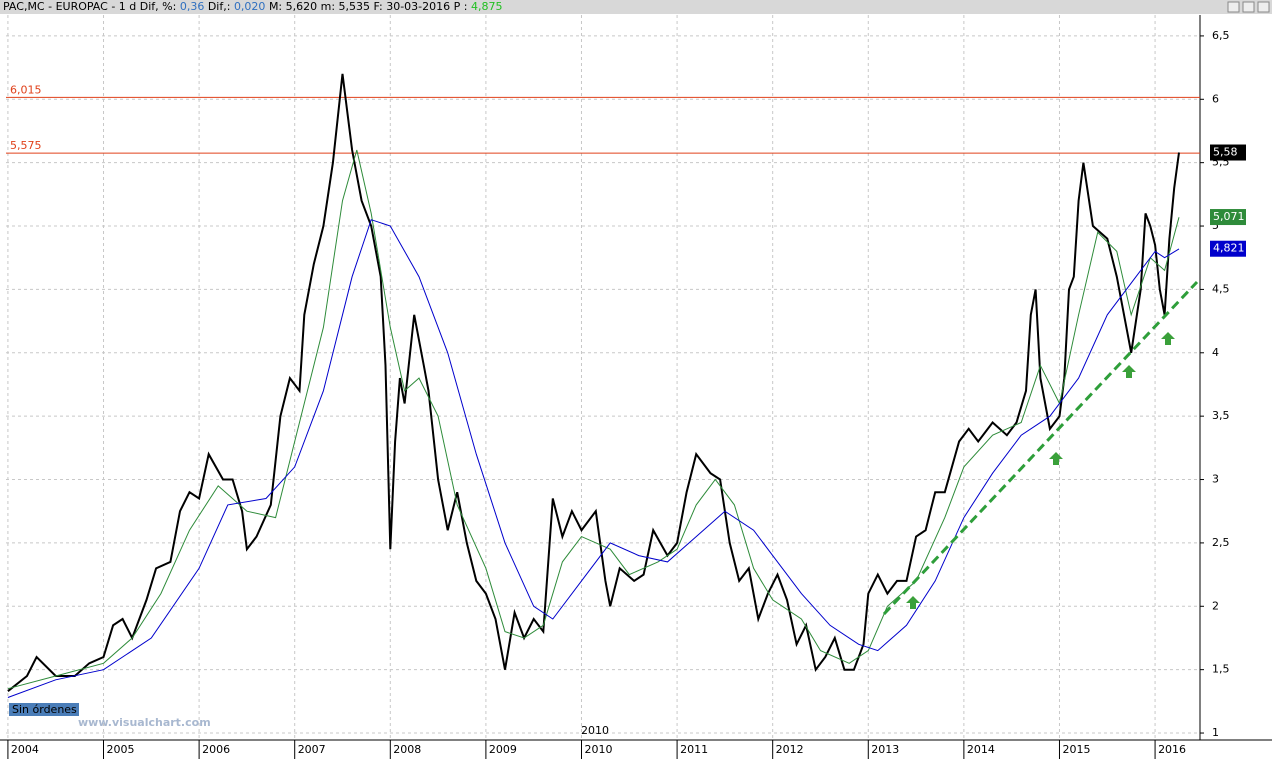  I want to click on level-label: 6,015, so click(26, 89).